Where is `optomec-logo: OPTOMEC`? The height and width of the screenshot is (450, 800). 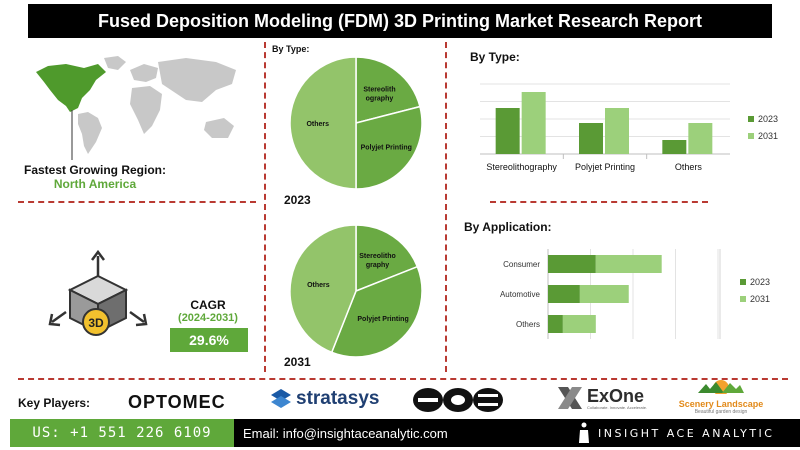
optomec-logo: OPTOMEC is located at coordinates (177, 402).